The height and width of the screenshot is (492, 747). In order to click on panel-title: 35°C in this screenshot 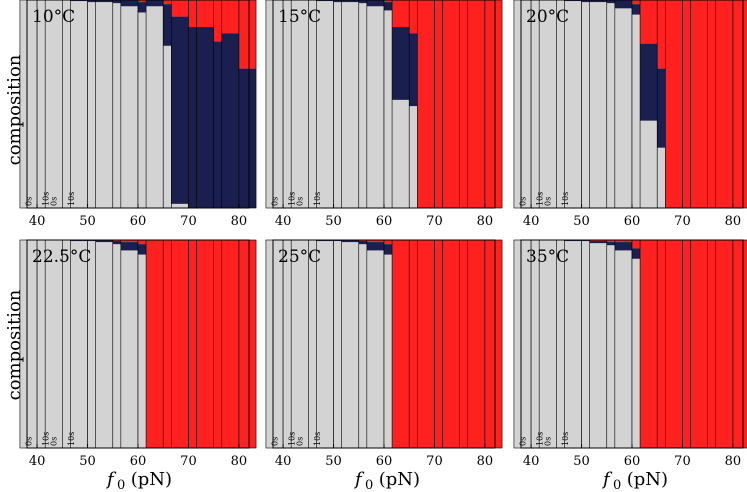, I will do `click(547, 257)`.